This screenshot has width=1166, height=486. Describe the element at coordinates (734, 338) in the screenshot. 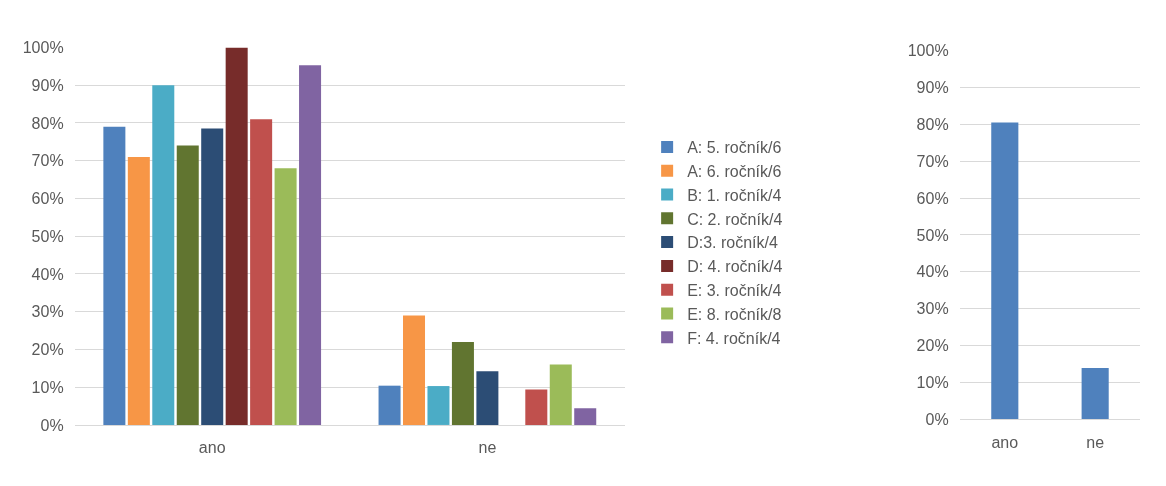

I see `legend-label: F: 4. ročník/4` at that location.